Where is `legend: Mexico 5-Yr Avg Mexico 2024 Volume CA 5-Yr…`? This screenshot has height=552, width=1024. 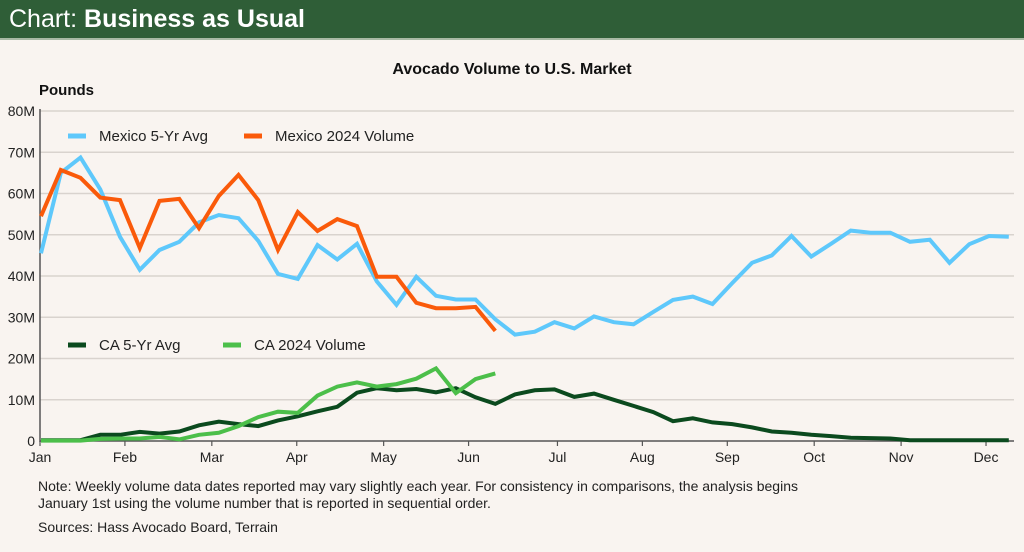
legend: Mexico 5-Yr Avg Mexico 2024 Volume CA 5-Yr… is located at coordinates (241, 241).